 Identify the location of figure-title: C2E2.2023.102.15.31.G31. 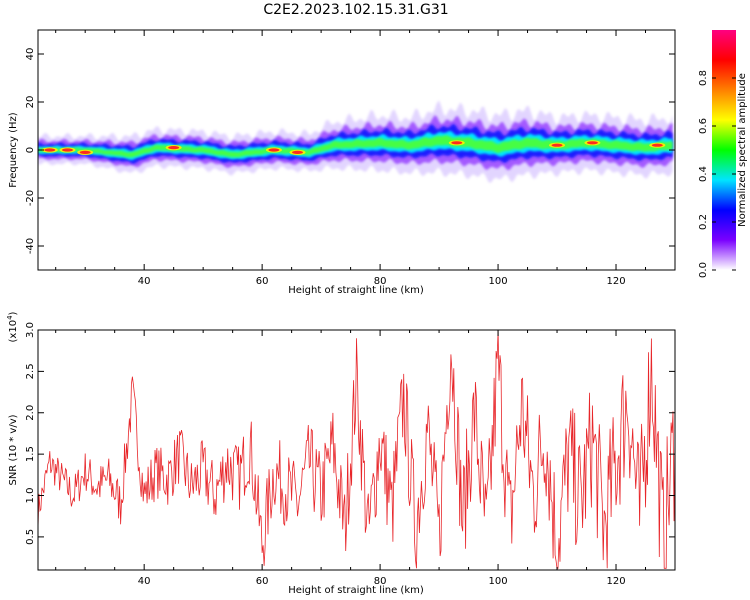
(355, 10).